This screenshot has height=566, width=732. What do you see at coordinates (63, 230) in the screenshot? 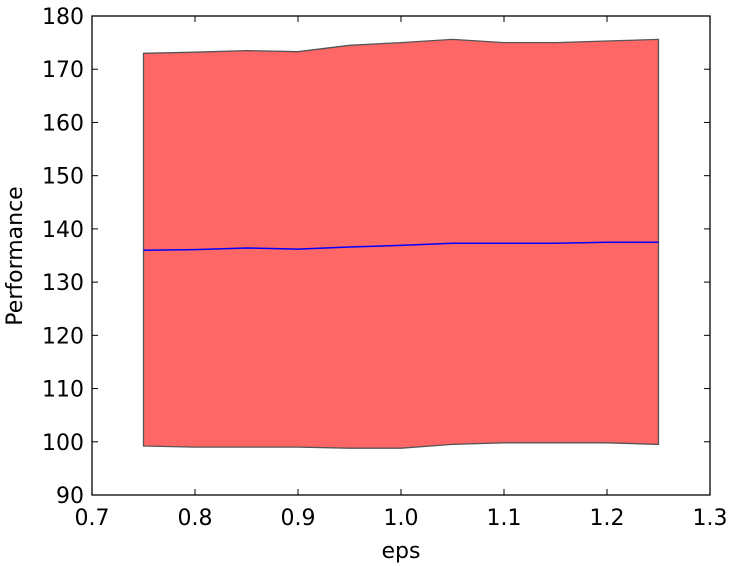
I see `y-tick-label: 140` at bounding box center [63, 230].